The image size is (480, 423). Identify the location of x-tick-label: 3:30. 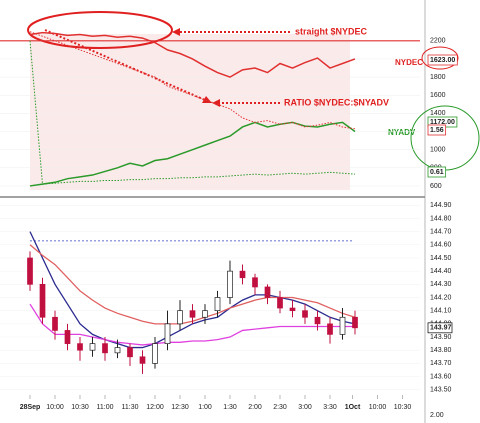
(330, 407).